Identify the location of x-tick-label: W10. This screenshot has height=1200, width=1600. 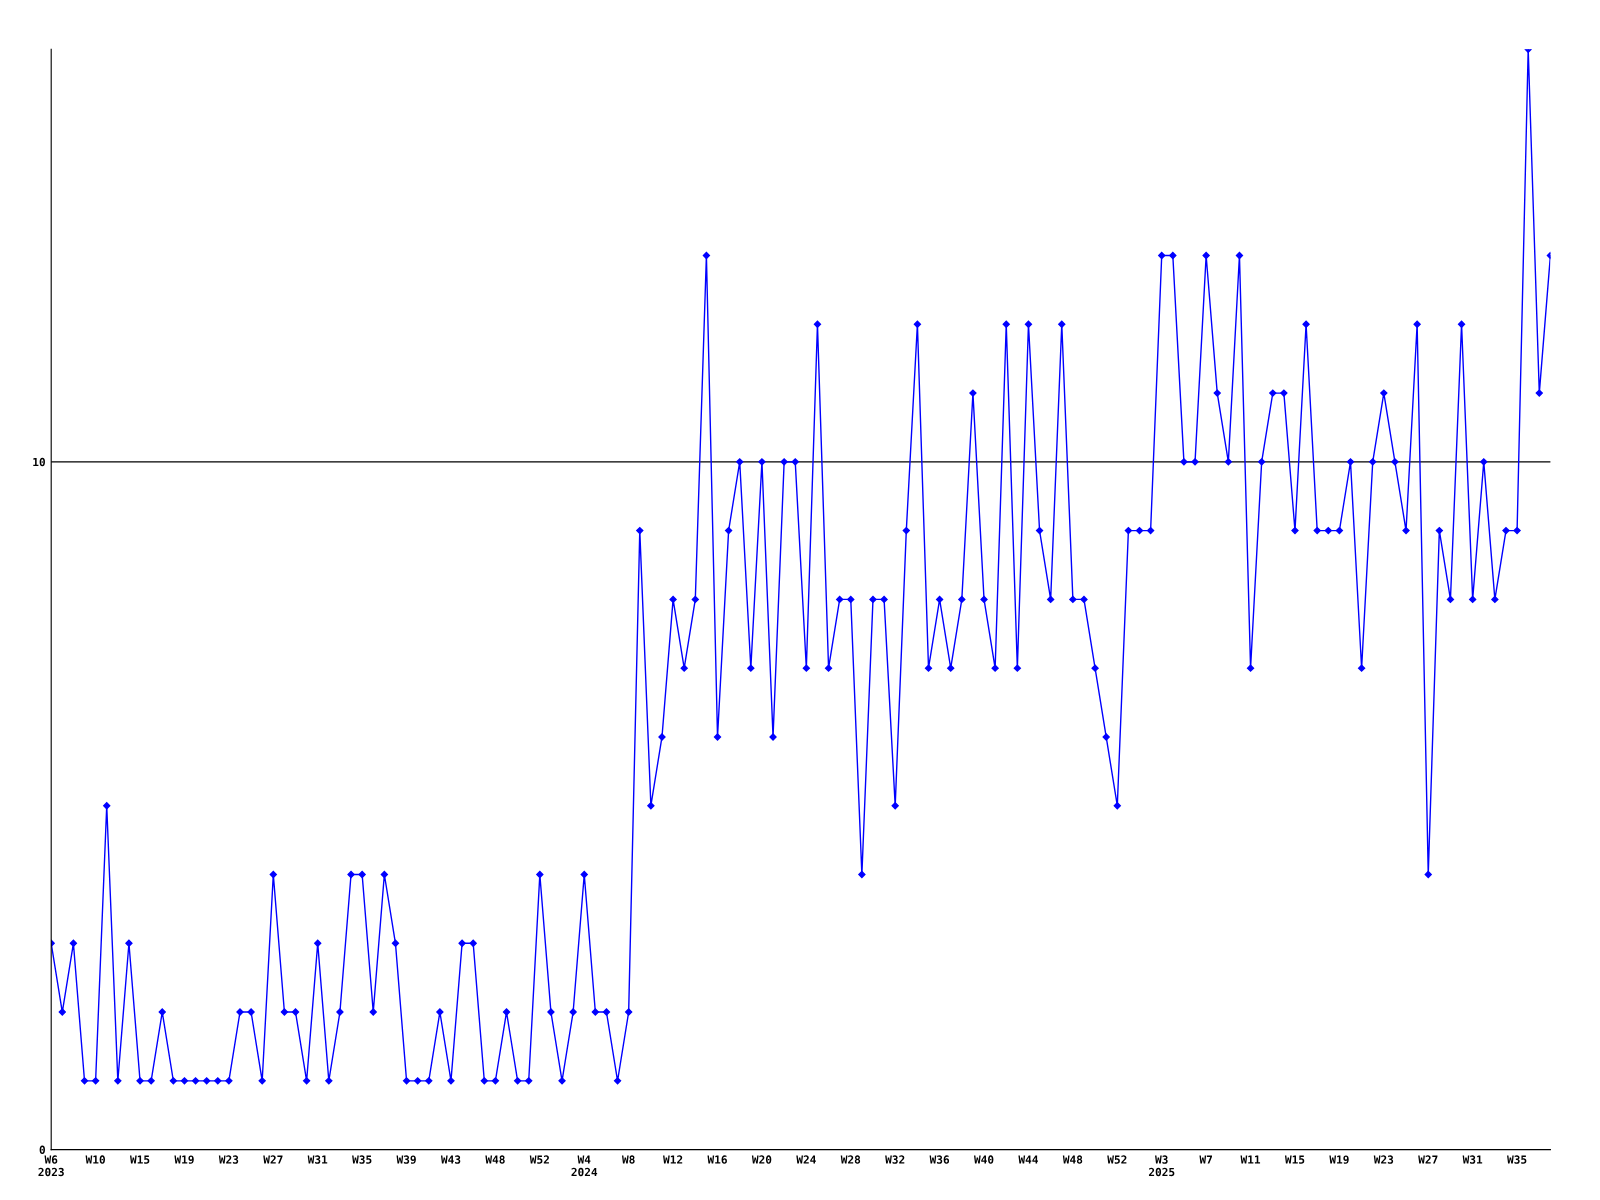
(95, 1159).